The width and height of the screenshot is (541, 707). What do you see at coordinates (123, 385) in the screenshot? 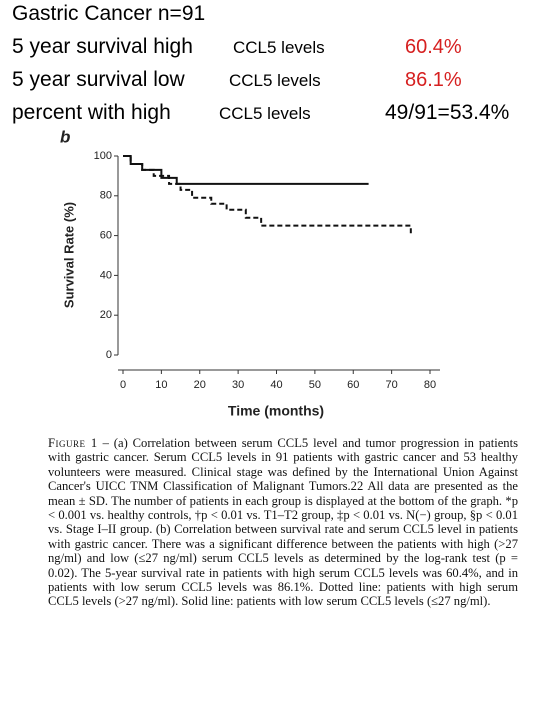
I see `x-tick-label: 0` at bounding box center [123, 385].